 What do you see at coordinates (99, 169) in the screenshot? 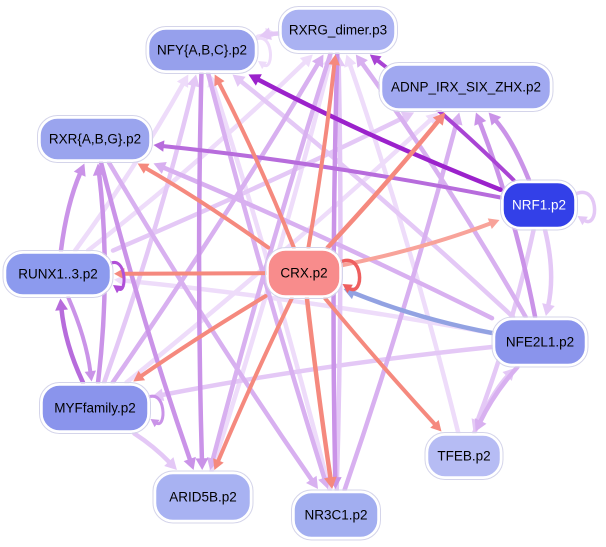
I see `edge-myf-to-rxr-arrowhead` at bounding box center [99, 169].